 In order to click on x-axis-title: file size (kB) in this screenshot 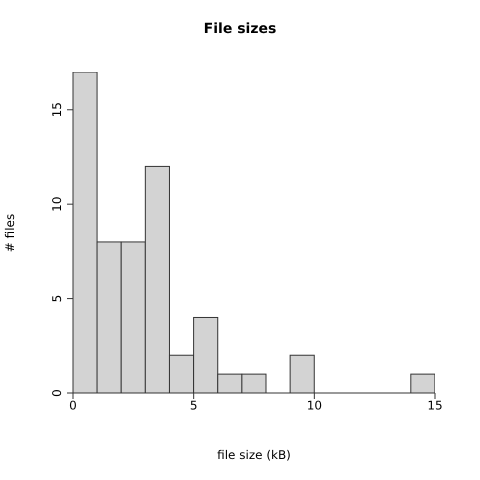, I will do `click(254, 455)`.